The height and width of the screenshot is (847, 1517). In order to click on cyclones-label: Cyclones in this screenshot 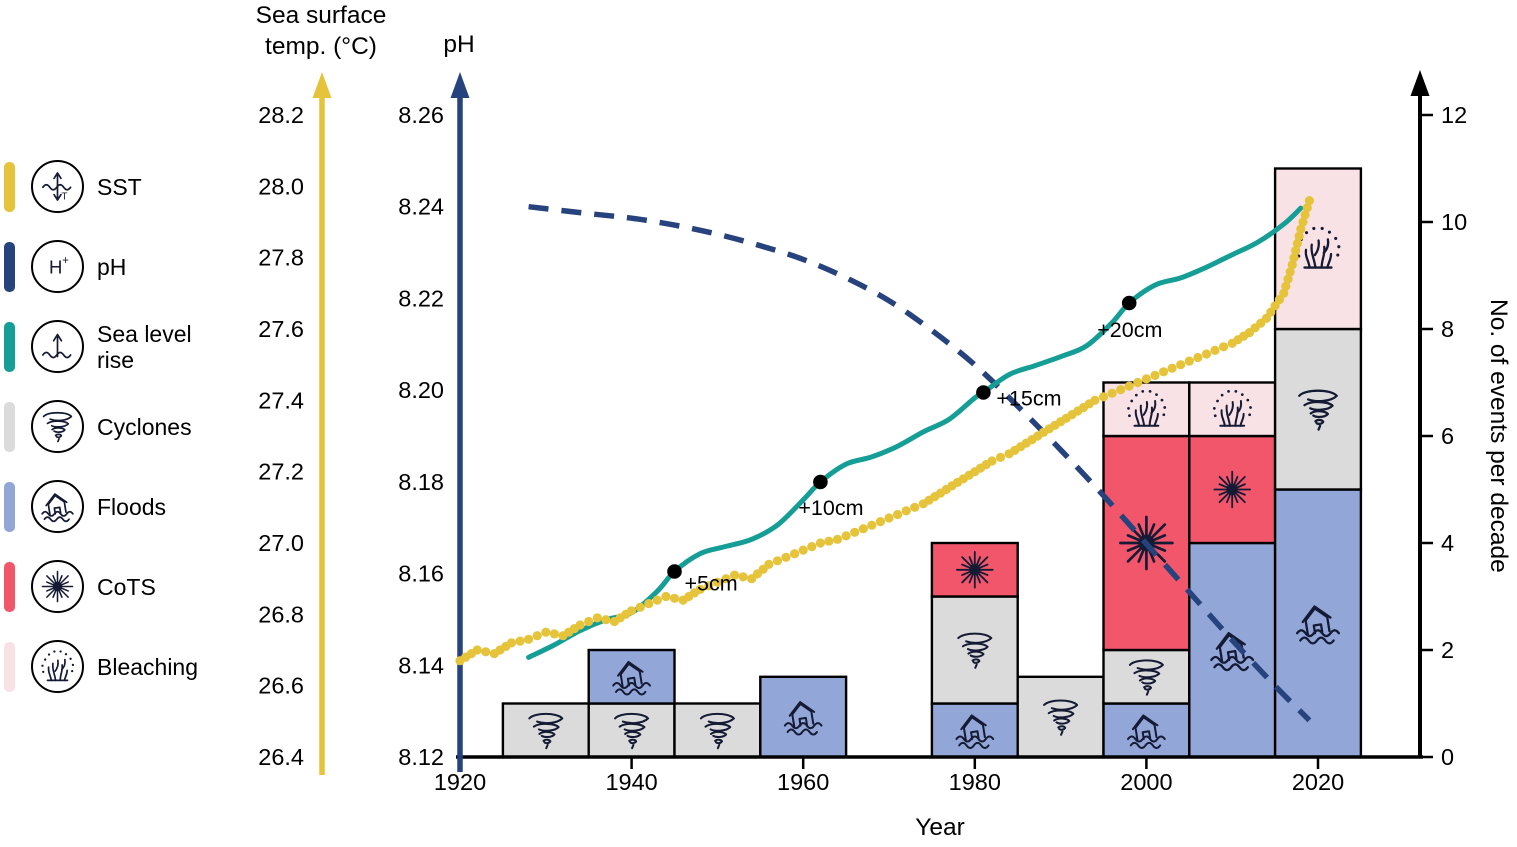, I will do `click(144, 426)`.